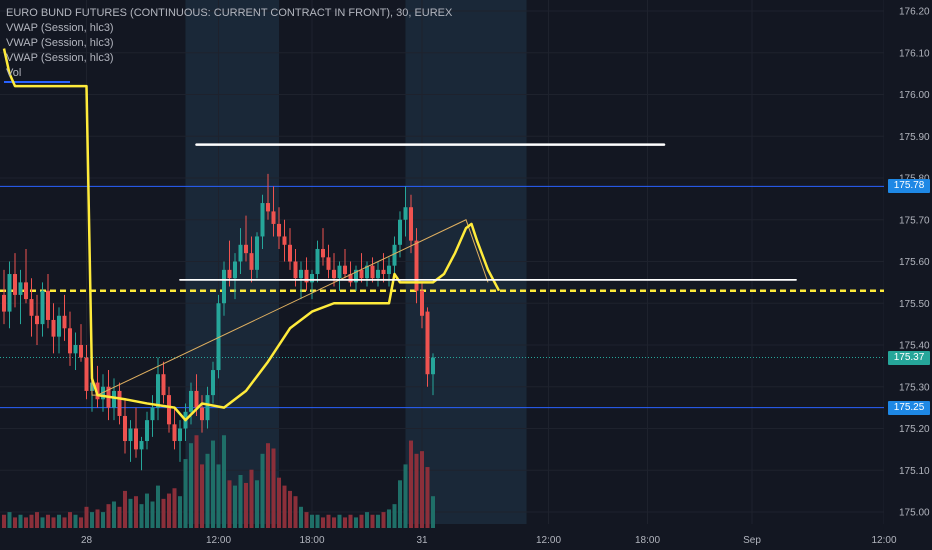  What do you see at coordinates (60, 28) in the screenshot?
I see `indicator-vwap-1: VWAP (Session, hlc3)` at bounding box center [60, 28].